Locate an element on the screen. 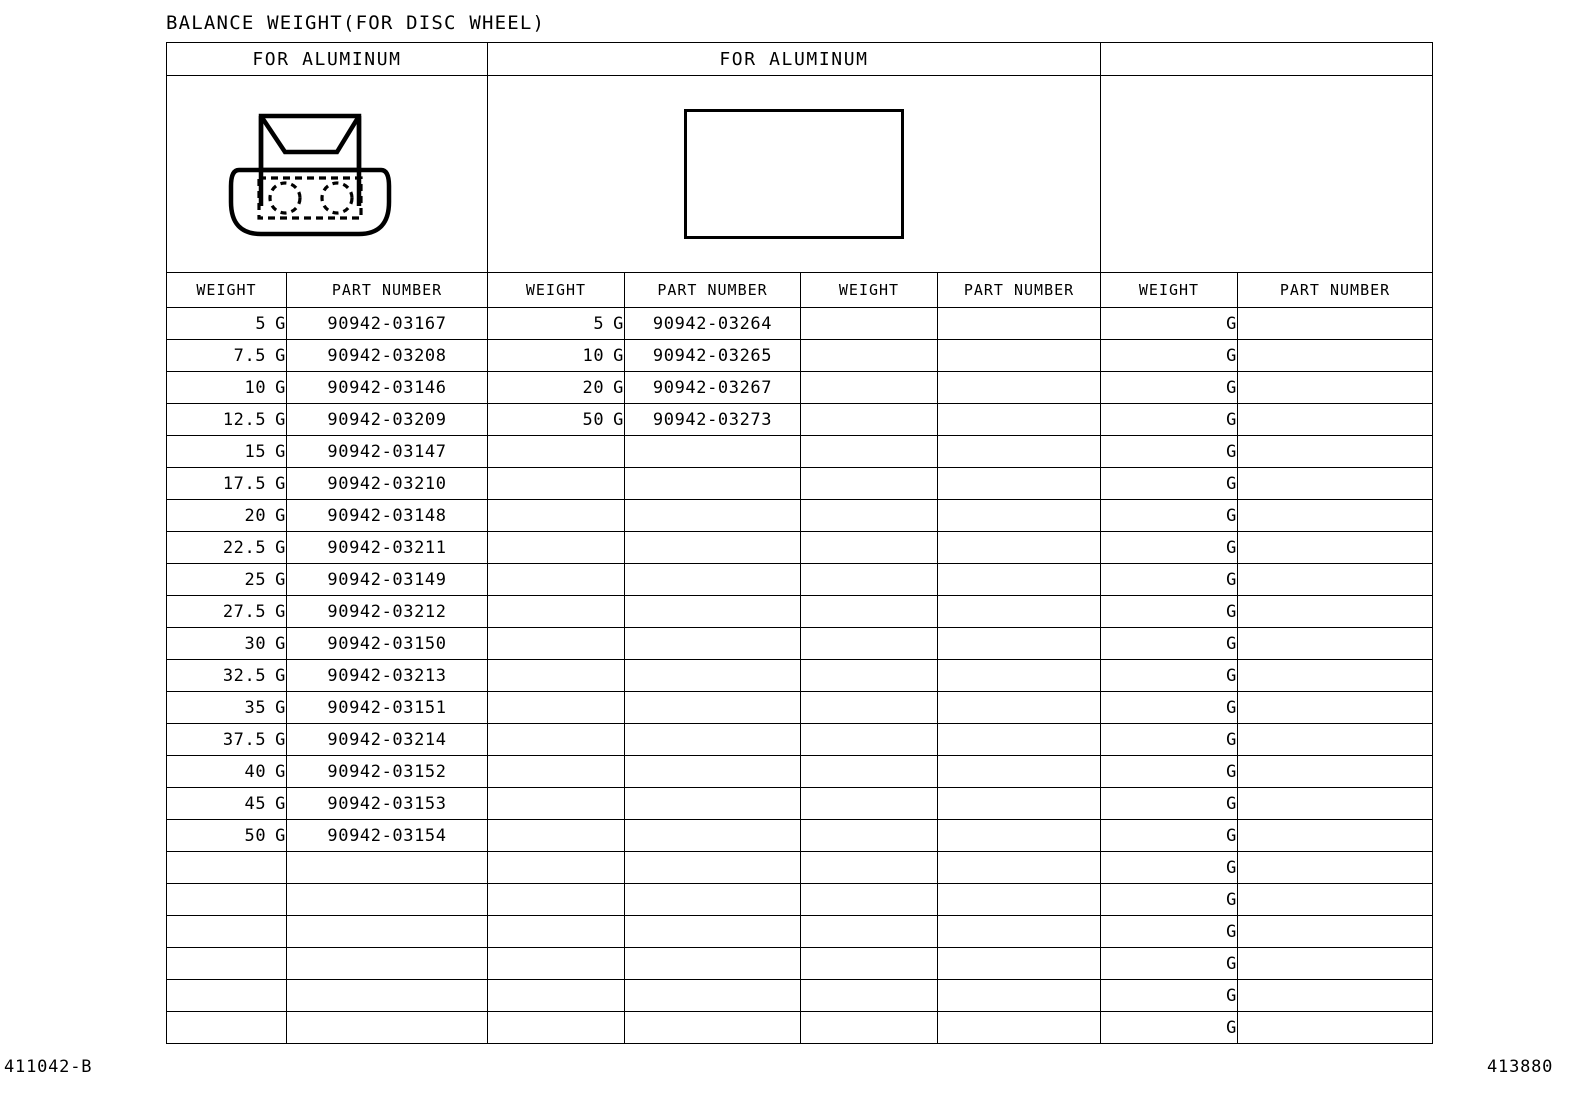 The height and width of the screenshot is (1099, 1592). table-row: 12.5 G 90942-03209 50 G 90942-03273 G is located at coordinates (799, 419).